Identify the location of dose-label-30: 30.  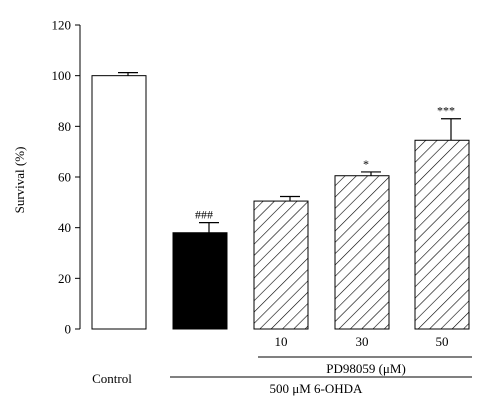
(362, 341).